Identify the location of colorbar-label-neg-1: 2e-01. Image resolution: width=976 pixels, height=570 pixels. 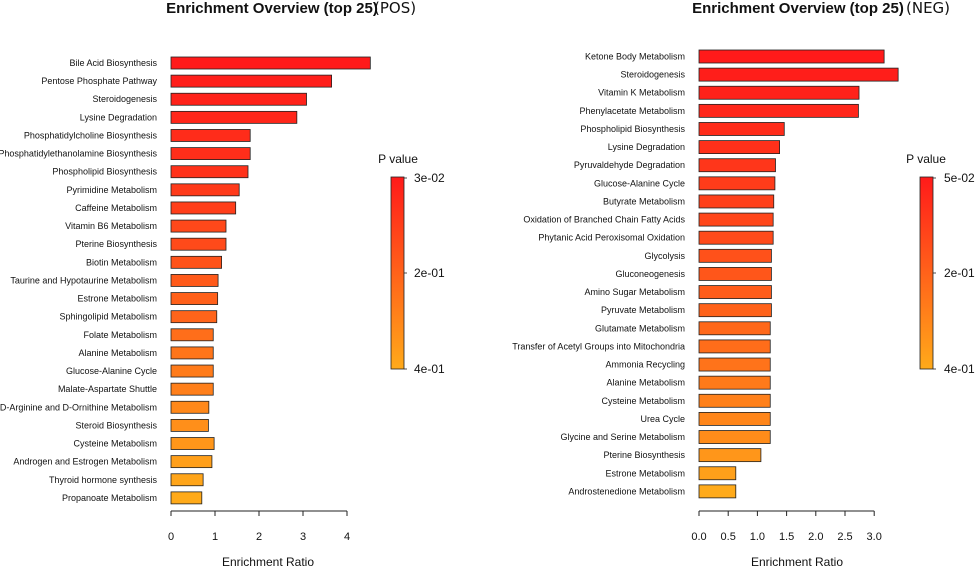
(959, 273).